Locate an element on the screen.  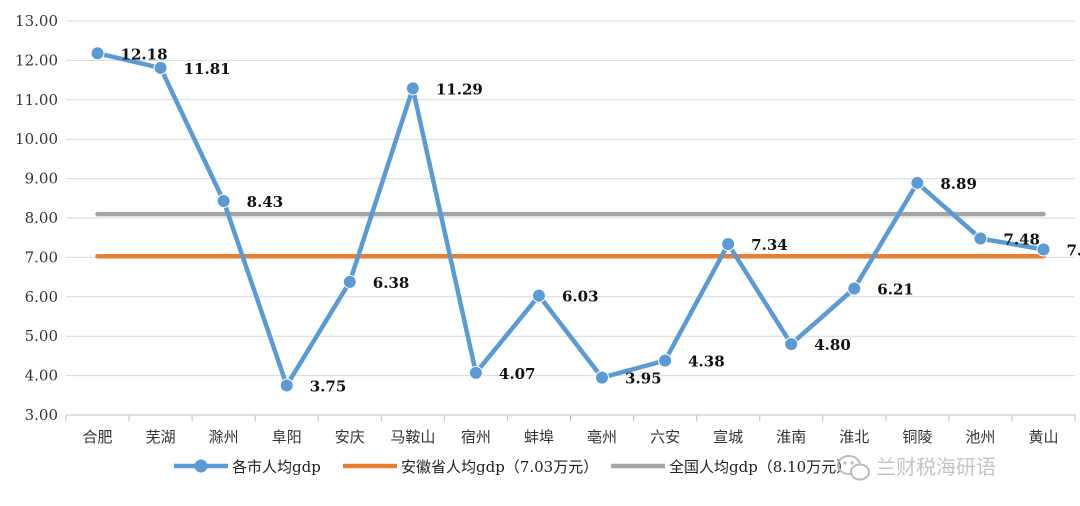
data-label: 12.18 is located at coordinates (144, 54).